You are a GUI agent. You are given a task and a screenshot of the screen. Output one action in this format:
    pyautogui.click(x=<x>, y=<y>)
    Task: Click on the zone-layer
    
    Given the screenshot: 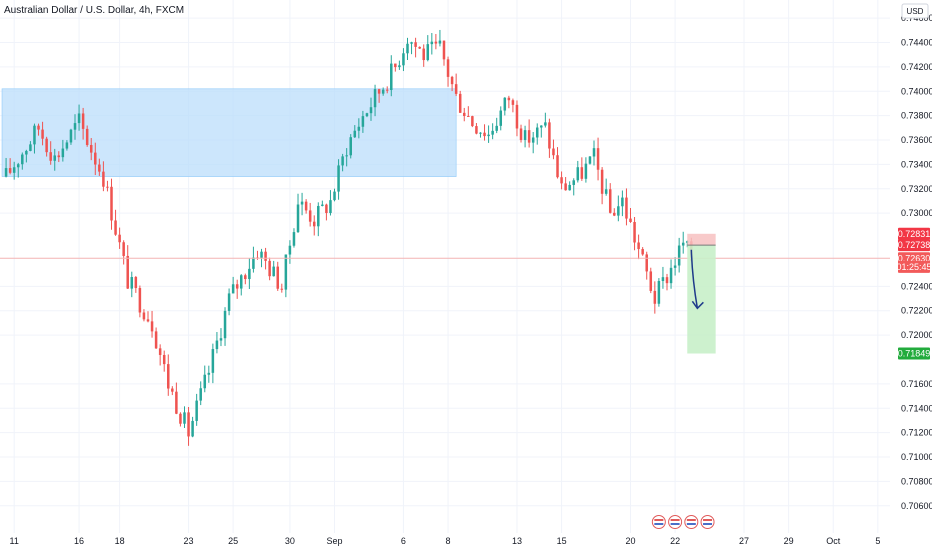 What is the action you would take?
    pyautogui.click(x=229, y=132)
    